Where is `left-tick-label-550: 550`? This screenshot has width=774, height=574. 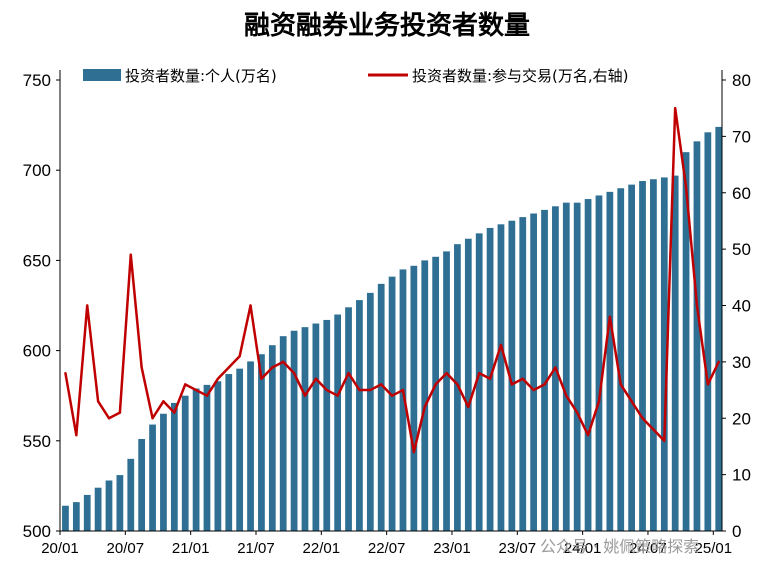 left-tick-label-550: 550 is located at coordinates (37, 441).